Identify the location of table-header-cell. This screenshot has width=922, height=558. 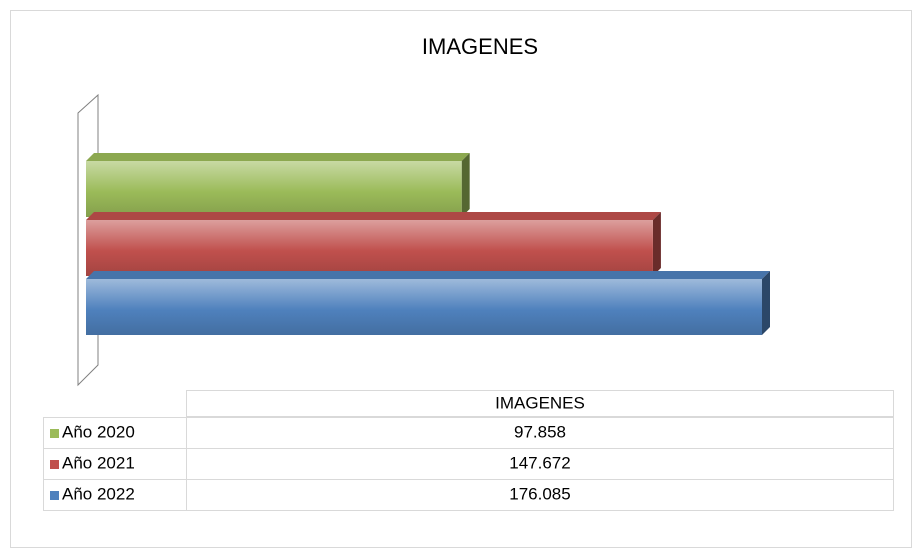
(540, 403).